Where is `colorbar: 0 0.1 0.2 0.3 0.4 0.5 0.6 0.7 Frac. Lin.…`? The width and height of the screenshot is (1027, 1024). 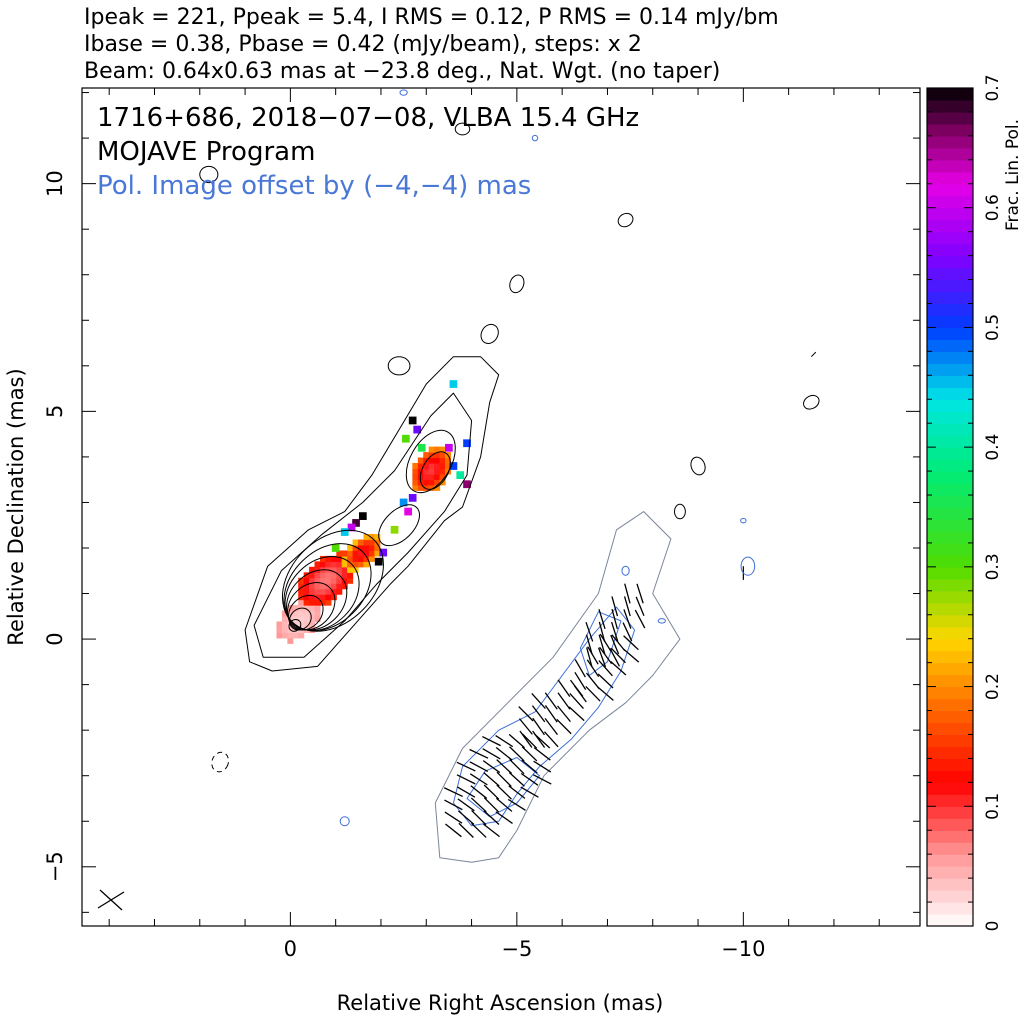 colorbar: 0 0.1 0.2 0.3 0.4 0.5 0.6 0.7 Frac. Lin.… is located at coordinates (974, 502).